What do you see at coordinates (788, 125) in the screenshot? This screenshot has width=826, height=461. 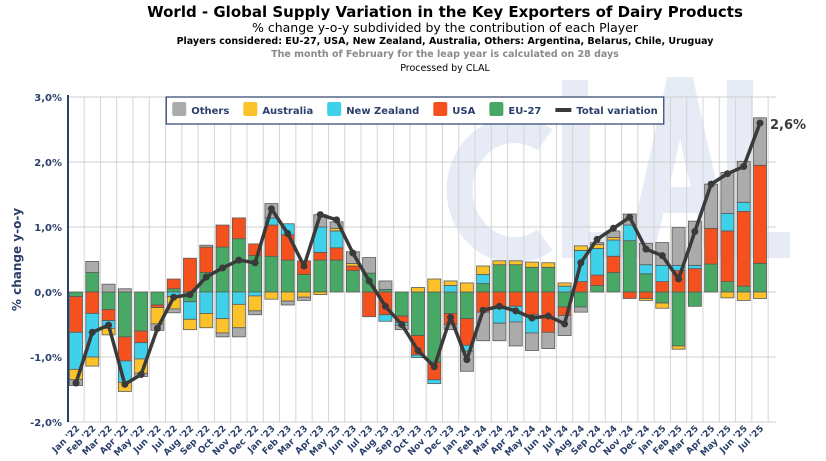 I see `last-value-label: 2,6%` at bounding box center [788, 125].